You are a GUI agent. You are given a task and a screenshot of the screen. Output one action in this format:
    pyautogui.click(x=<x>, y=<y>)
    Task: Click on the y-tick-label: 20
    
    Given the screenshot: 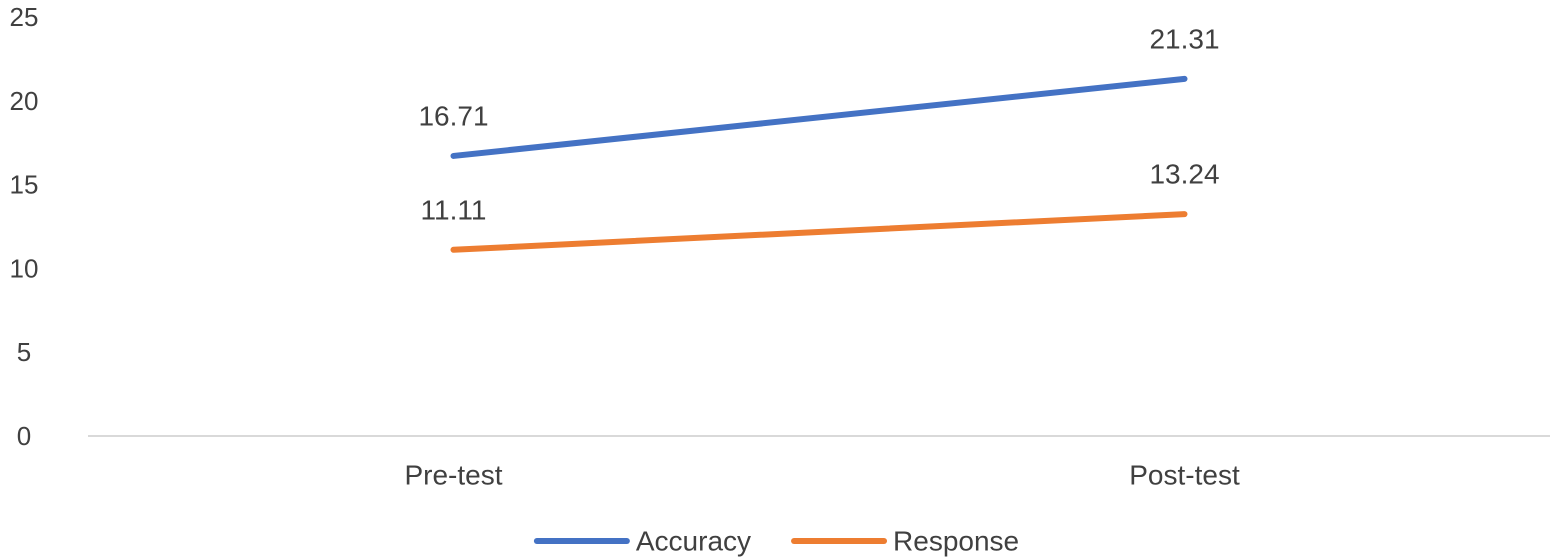 What is the action you would take?
    pyautogui.click(x=24, y=101)
    